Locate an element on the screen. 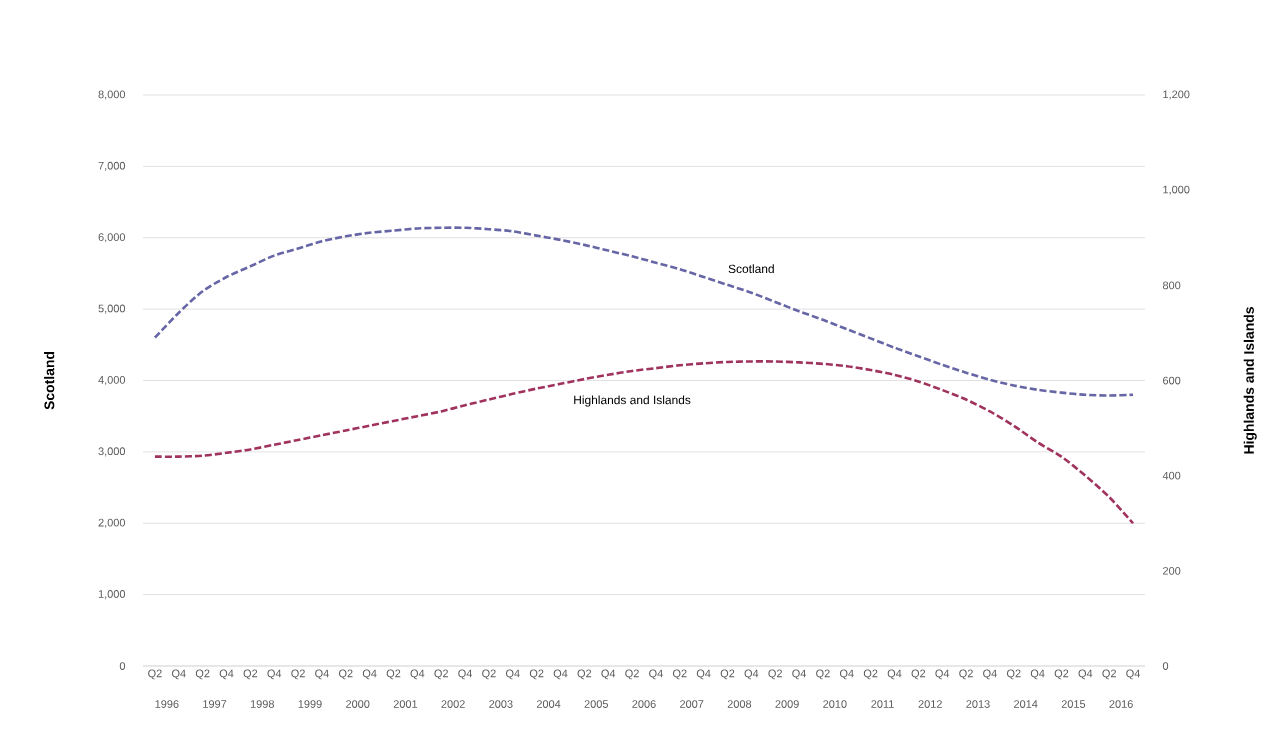 The image size is (1286, 747). y-tick-label: 5,000 is located at coordinates (112, 309).